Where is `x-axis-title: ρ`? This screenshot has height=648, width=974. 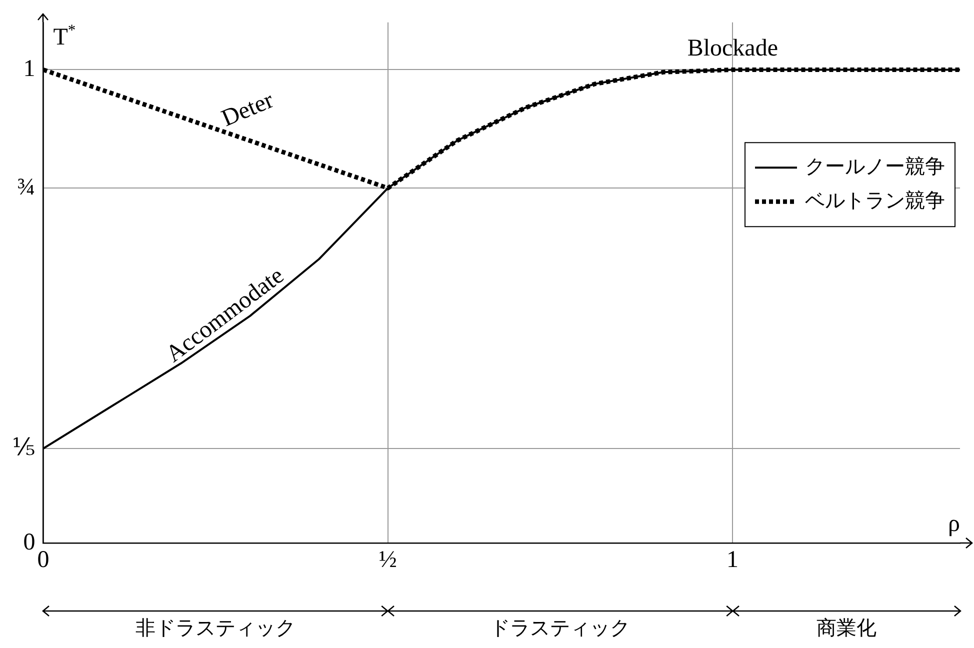 x-axis-title: ρ is located at coordinates (954, 524).